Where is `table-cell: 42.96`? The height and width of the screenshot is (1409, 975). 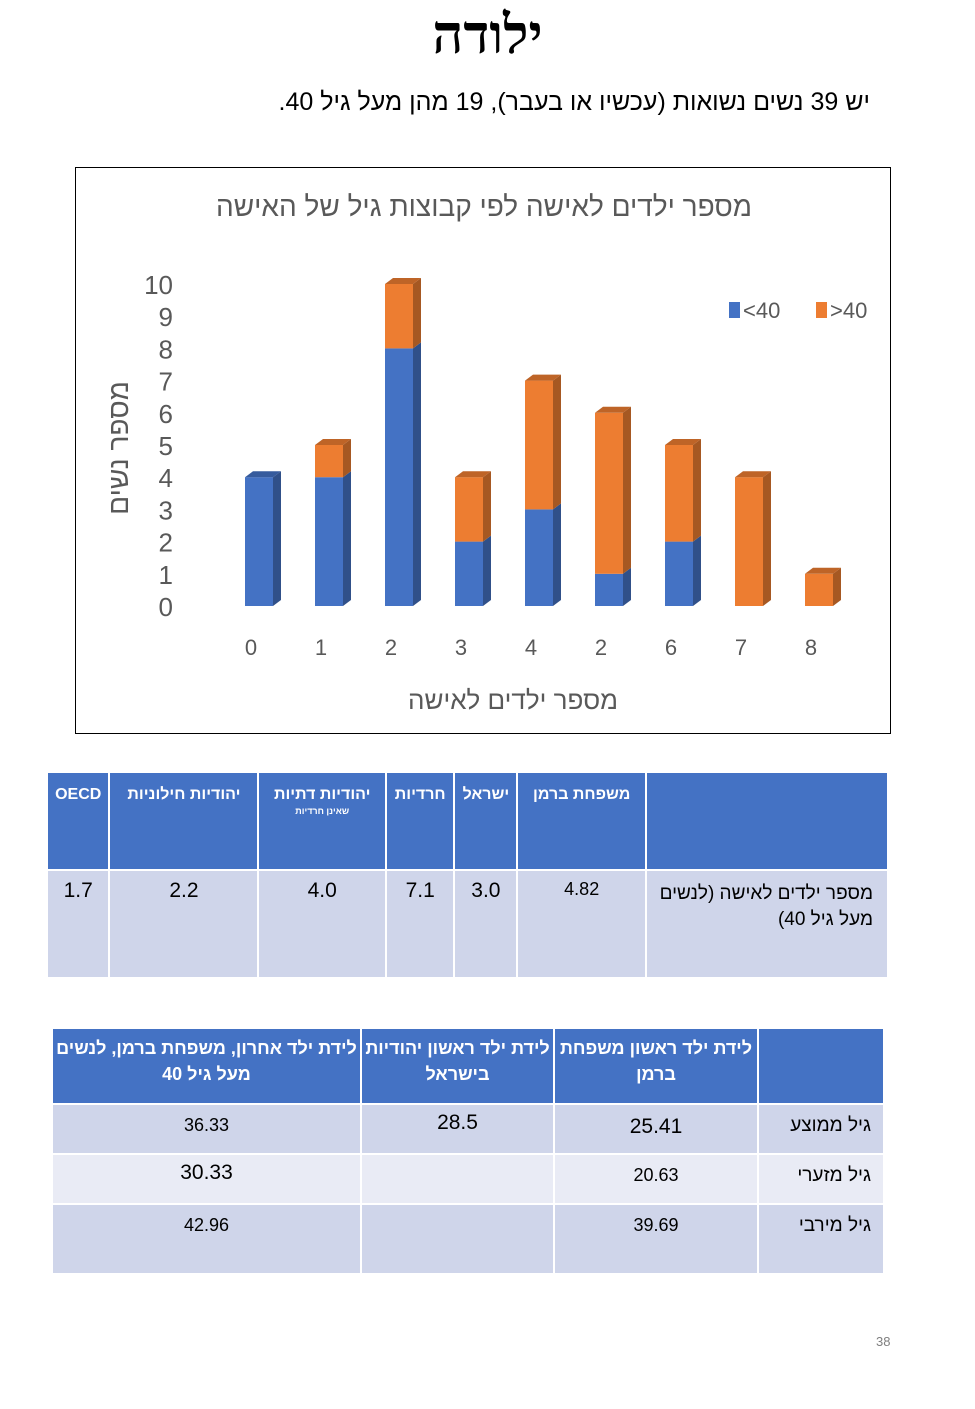 table-cell: 42.96 is located at coordinates (206, 1239).